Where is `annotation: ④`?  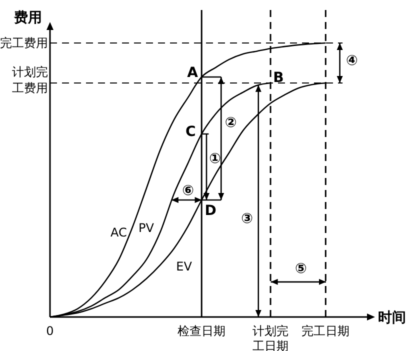
annotation: ④ is located at coordinates (352, 60).